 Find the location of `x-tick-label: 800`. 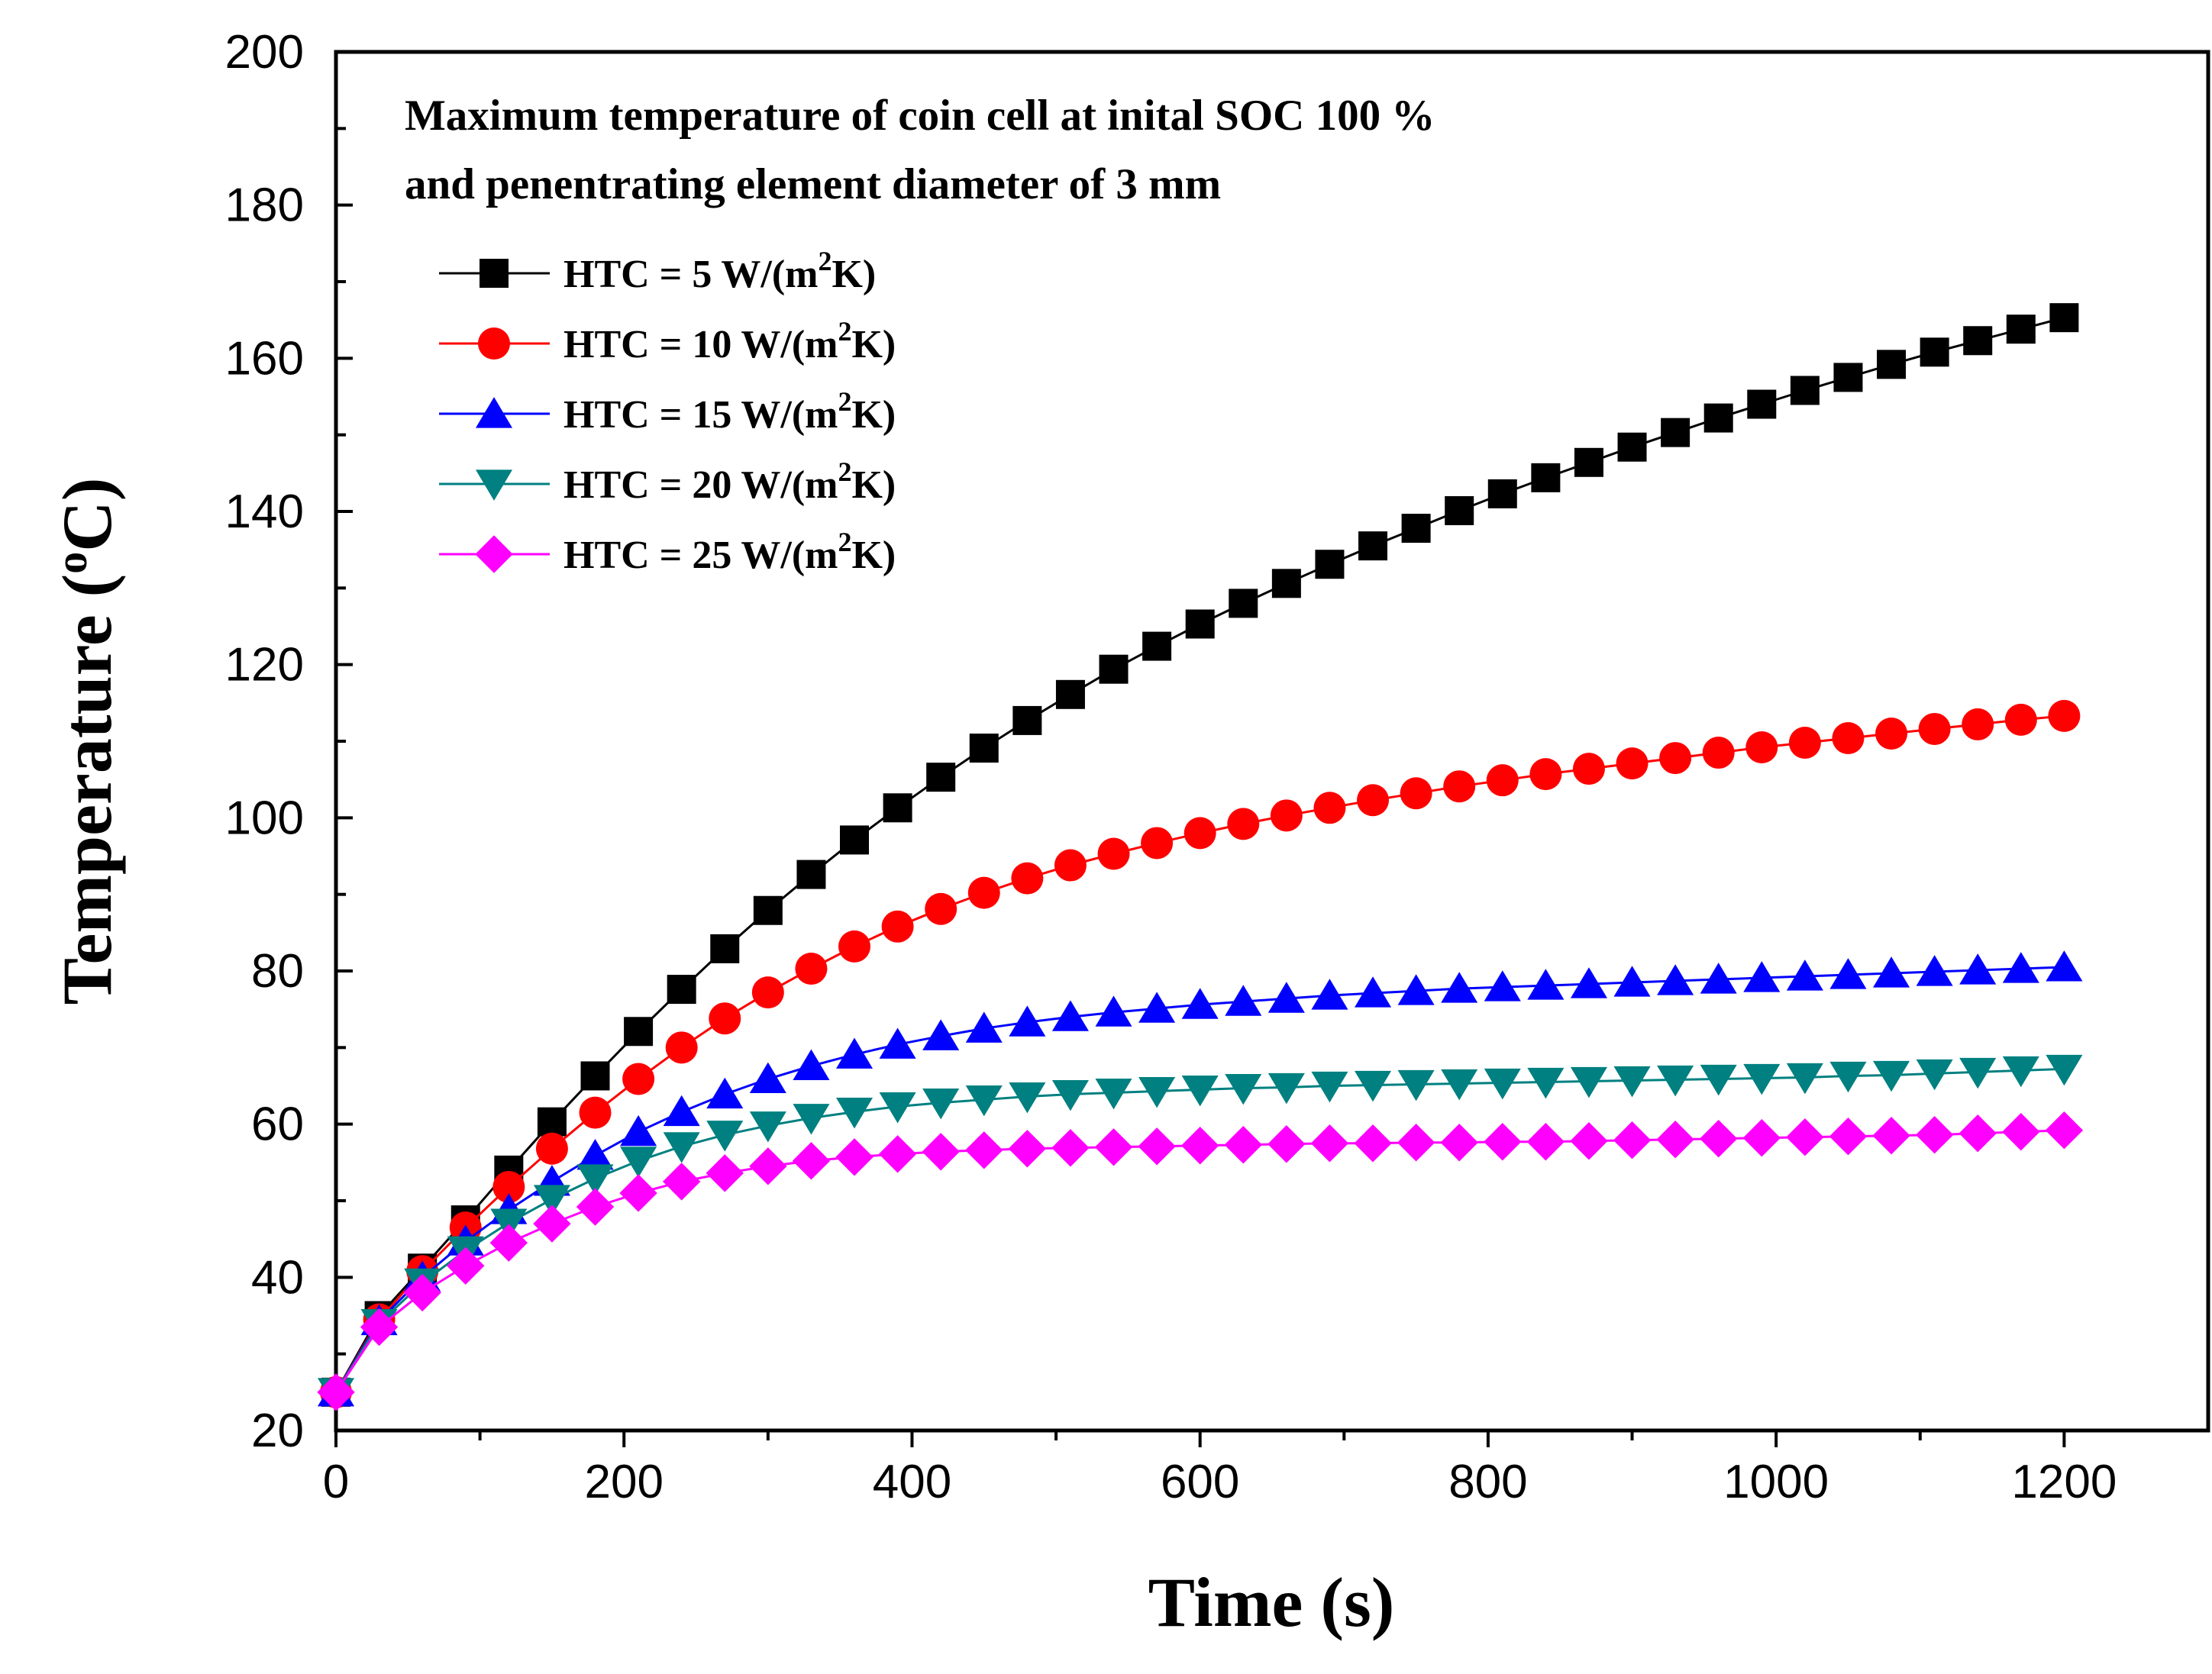

x-tick-label: 800 is located at coordinates (1487, 1482).